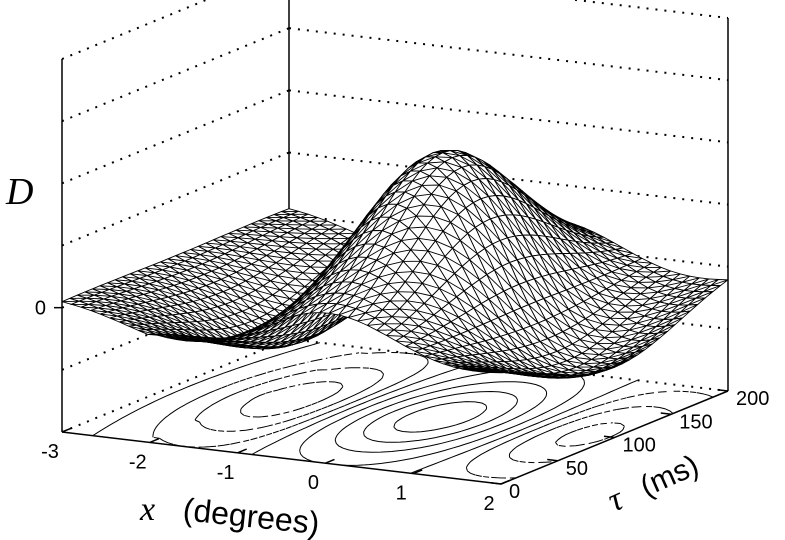 The width and height of the screenshot is (785, 540). Describe the element at coordinates (147, 509) in the screenshot. I see `x-axis-symbol: x` at that location.